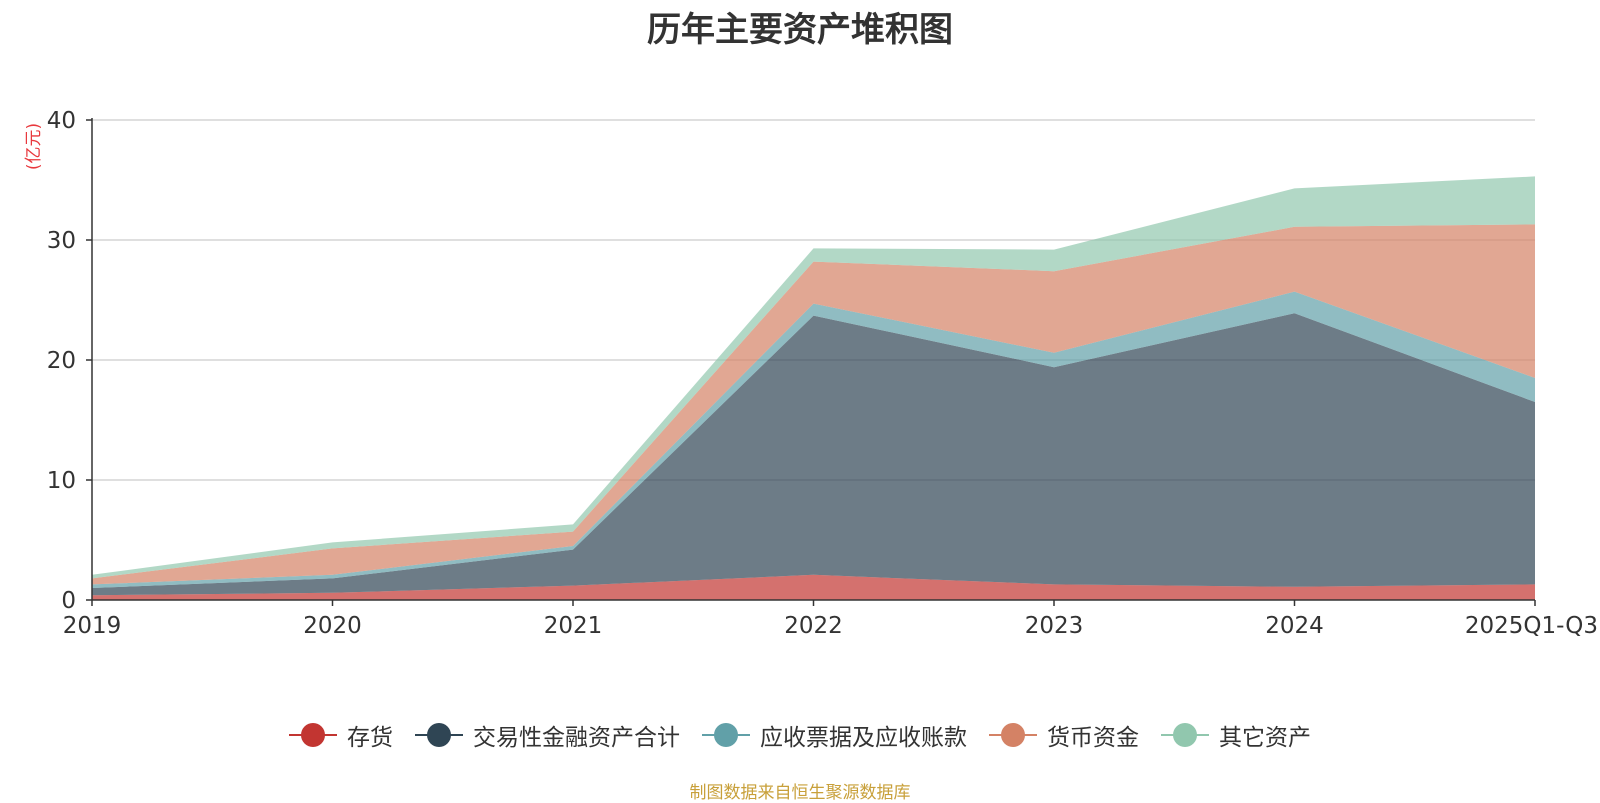  I want to click on legend-item-5: 其它资产, so click(1236, 735).